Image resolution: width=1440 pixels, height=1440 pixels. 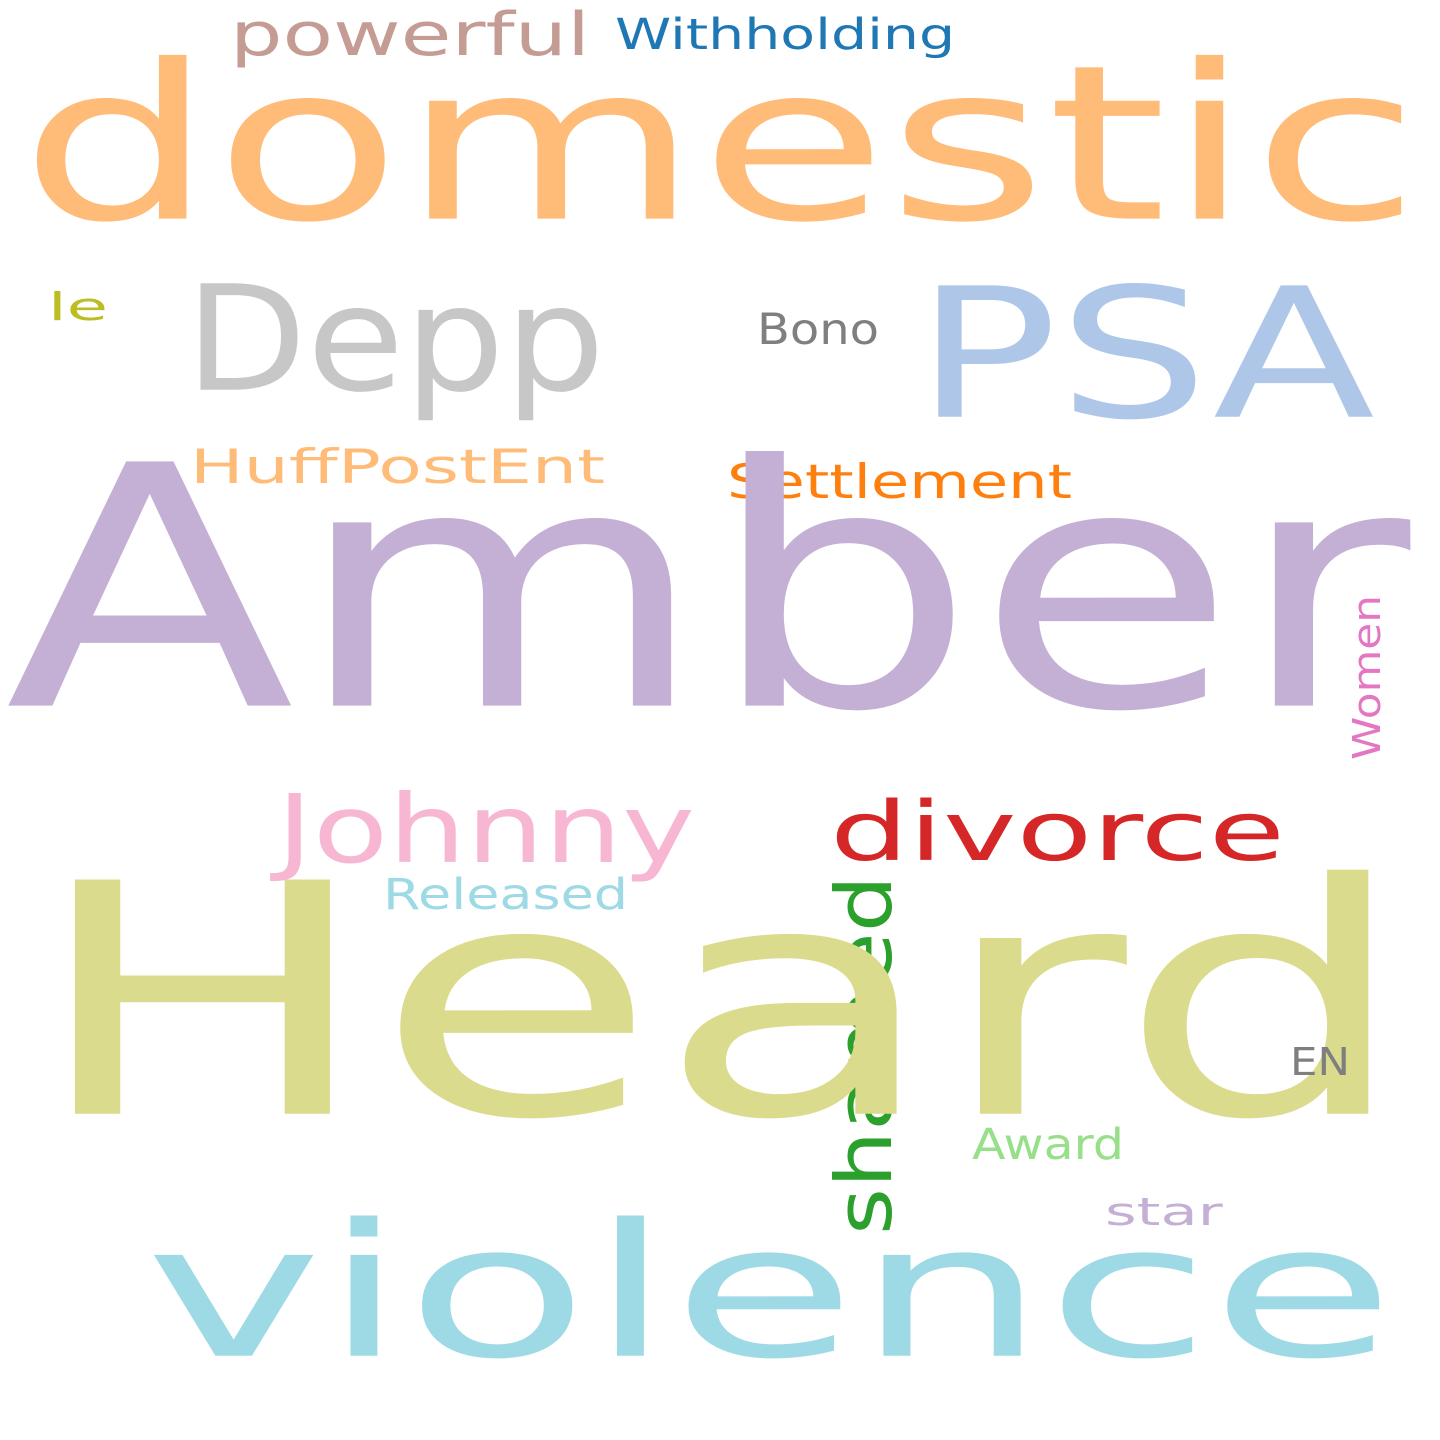 What do you see at coordinates (1048, 1144) in the screenshot?
I see `word-award: Award` at bounding box center [1048, 1144].